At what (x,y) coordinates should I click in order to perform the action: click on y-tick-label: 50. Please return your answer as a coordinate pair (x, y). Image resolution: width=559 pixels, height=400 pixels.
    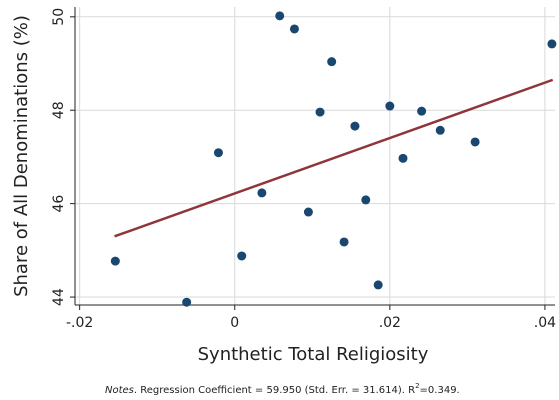
    Looking at the image, I should click on (59, 17).